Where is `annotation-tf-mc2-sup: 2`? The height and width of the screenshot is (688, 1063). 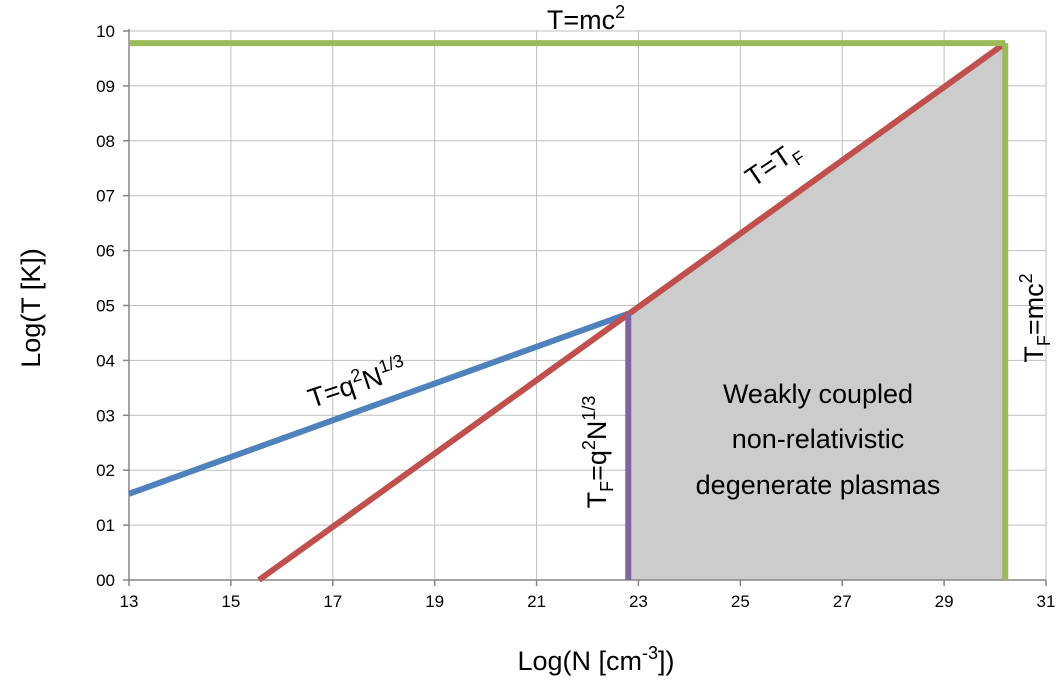 annotation-tf-mc2-sup: 2 is located at coordinates (1026, 278).